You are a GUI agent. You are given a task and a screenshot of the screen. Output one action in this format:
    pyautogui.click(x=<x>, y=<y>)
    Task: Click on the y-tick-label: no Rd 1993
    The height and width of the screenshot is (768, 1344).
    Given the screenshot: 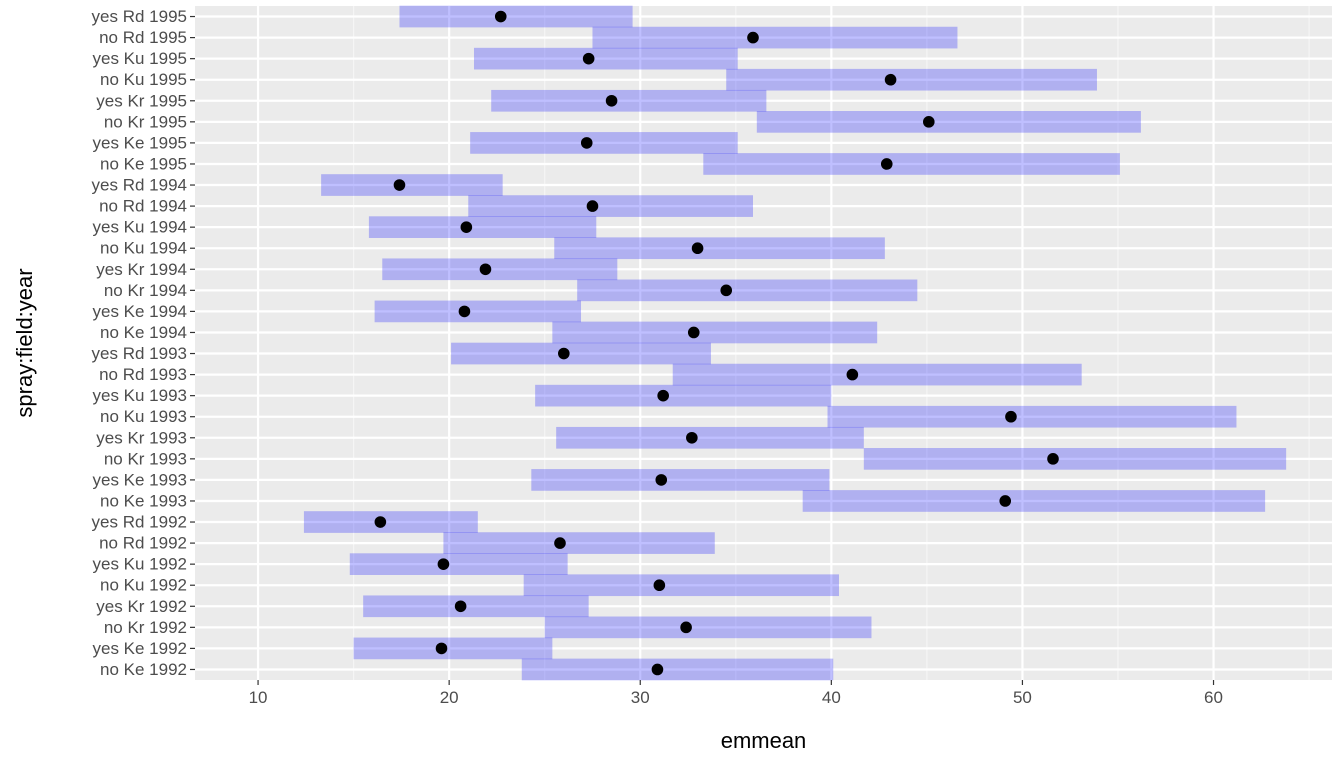 What is the action you would take?
    pyautogui.click(x=143, y=374)
    